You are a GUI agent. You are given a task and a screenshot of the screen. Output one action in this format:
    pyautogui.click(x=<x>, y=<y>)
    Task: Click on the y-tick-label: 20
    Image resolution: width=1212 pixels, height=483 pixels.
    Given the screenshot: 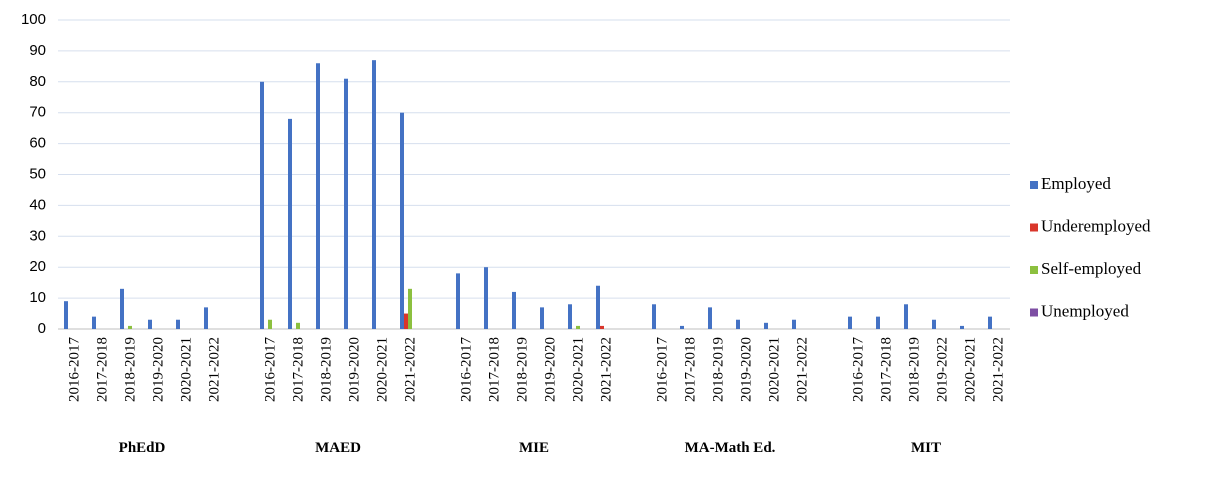 What is the action you would take?
    pyautogui.click(x=37, y=266)
    